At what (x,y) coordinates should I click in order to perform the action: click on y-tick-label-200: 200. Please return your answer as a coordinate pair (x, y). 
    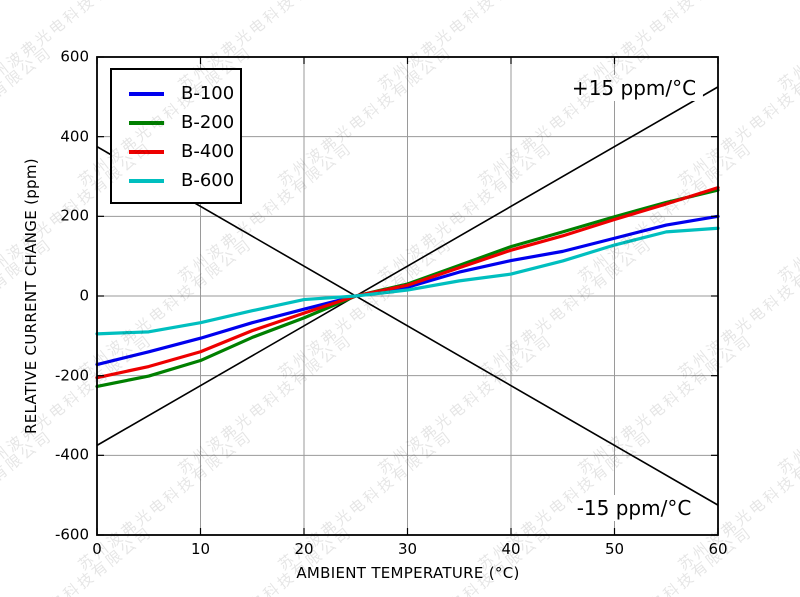
    Looking at the image, I should click on (74, 215).